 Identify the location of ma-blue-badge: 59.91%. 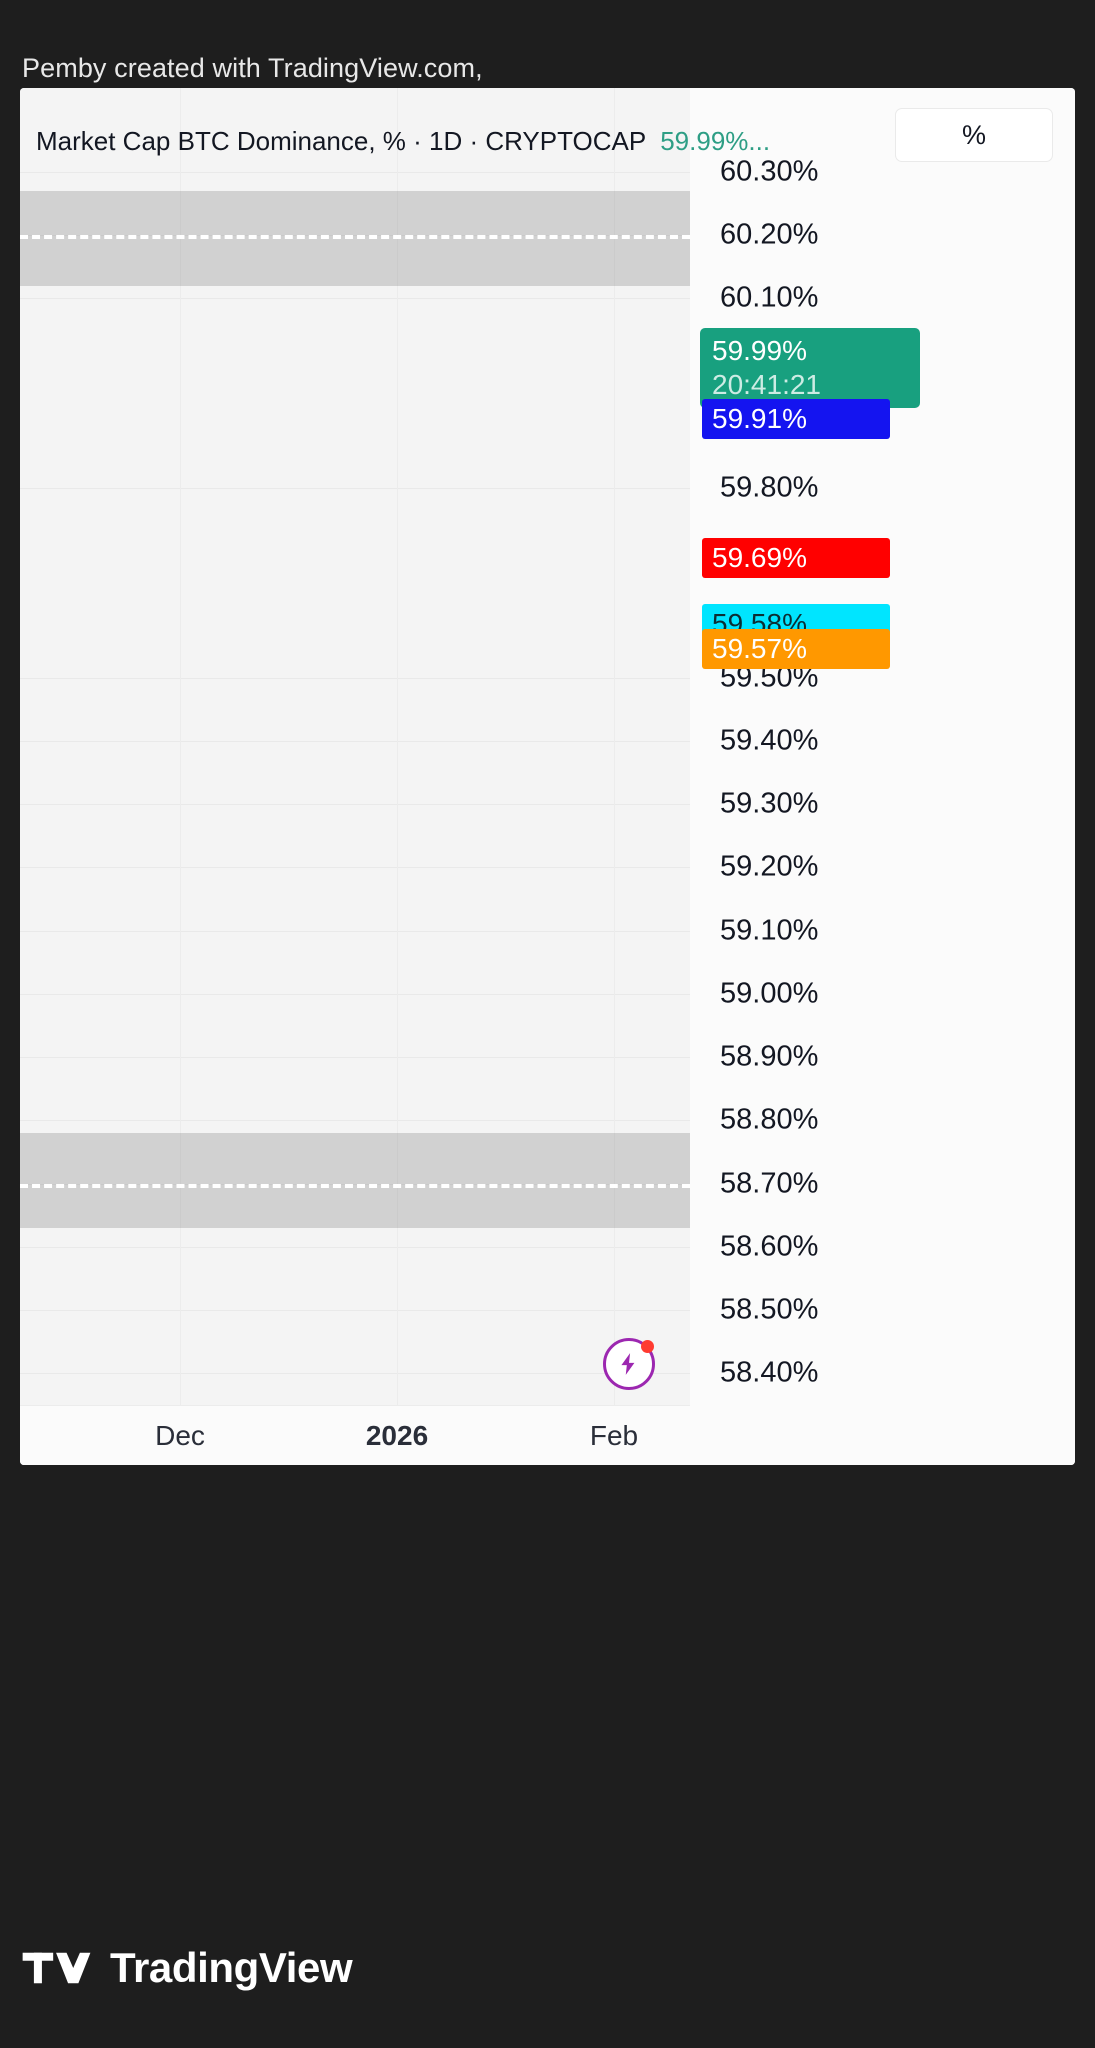
(796, 418).